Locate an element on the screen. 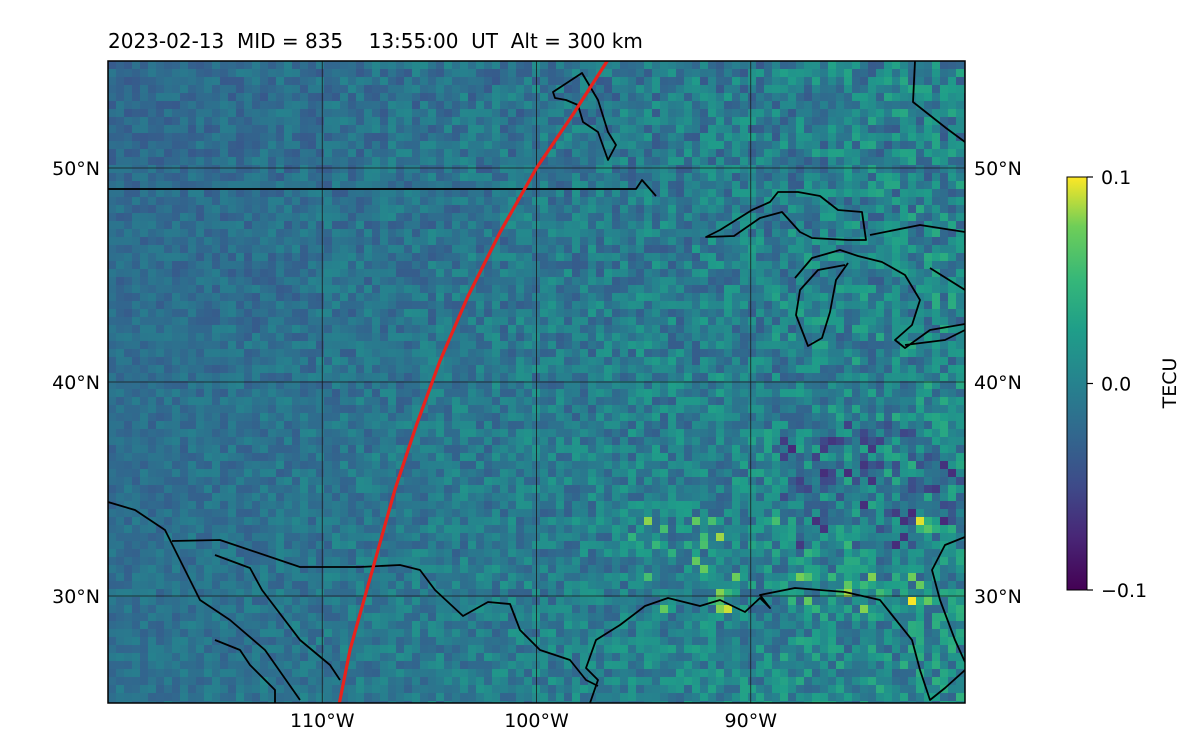 This screenshot has width=1200, height=750. colorbar-gradient is located at coordinates (1077, 383).